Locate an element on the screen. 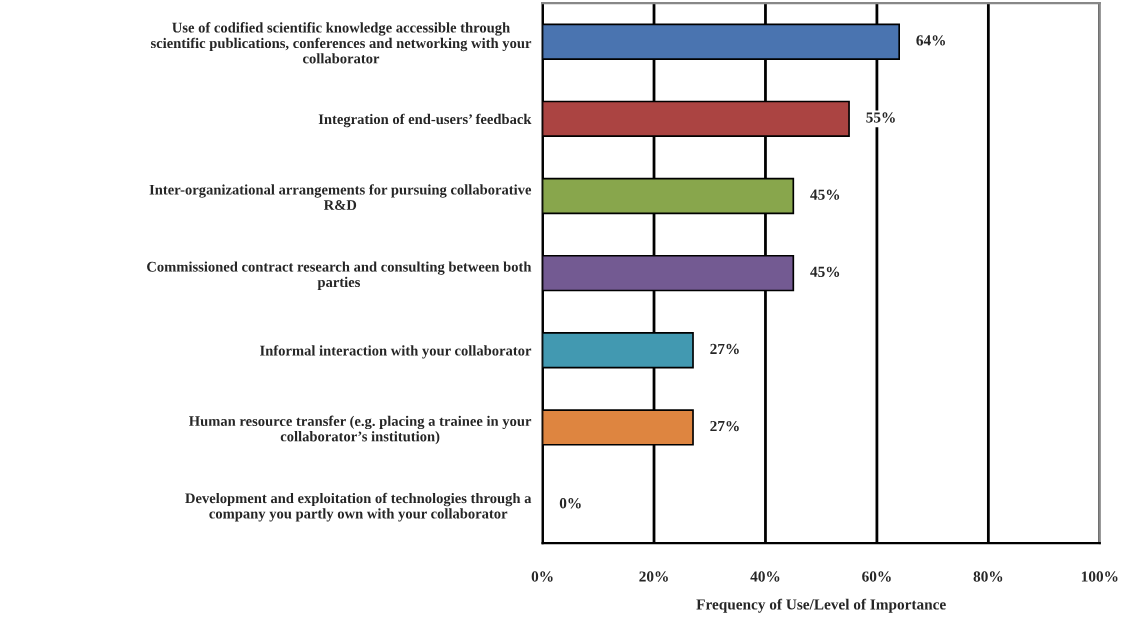 The height and width of the screenshot is (625, 1128). x-tick-label: 100% is located at coordinates (1099, 576).